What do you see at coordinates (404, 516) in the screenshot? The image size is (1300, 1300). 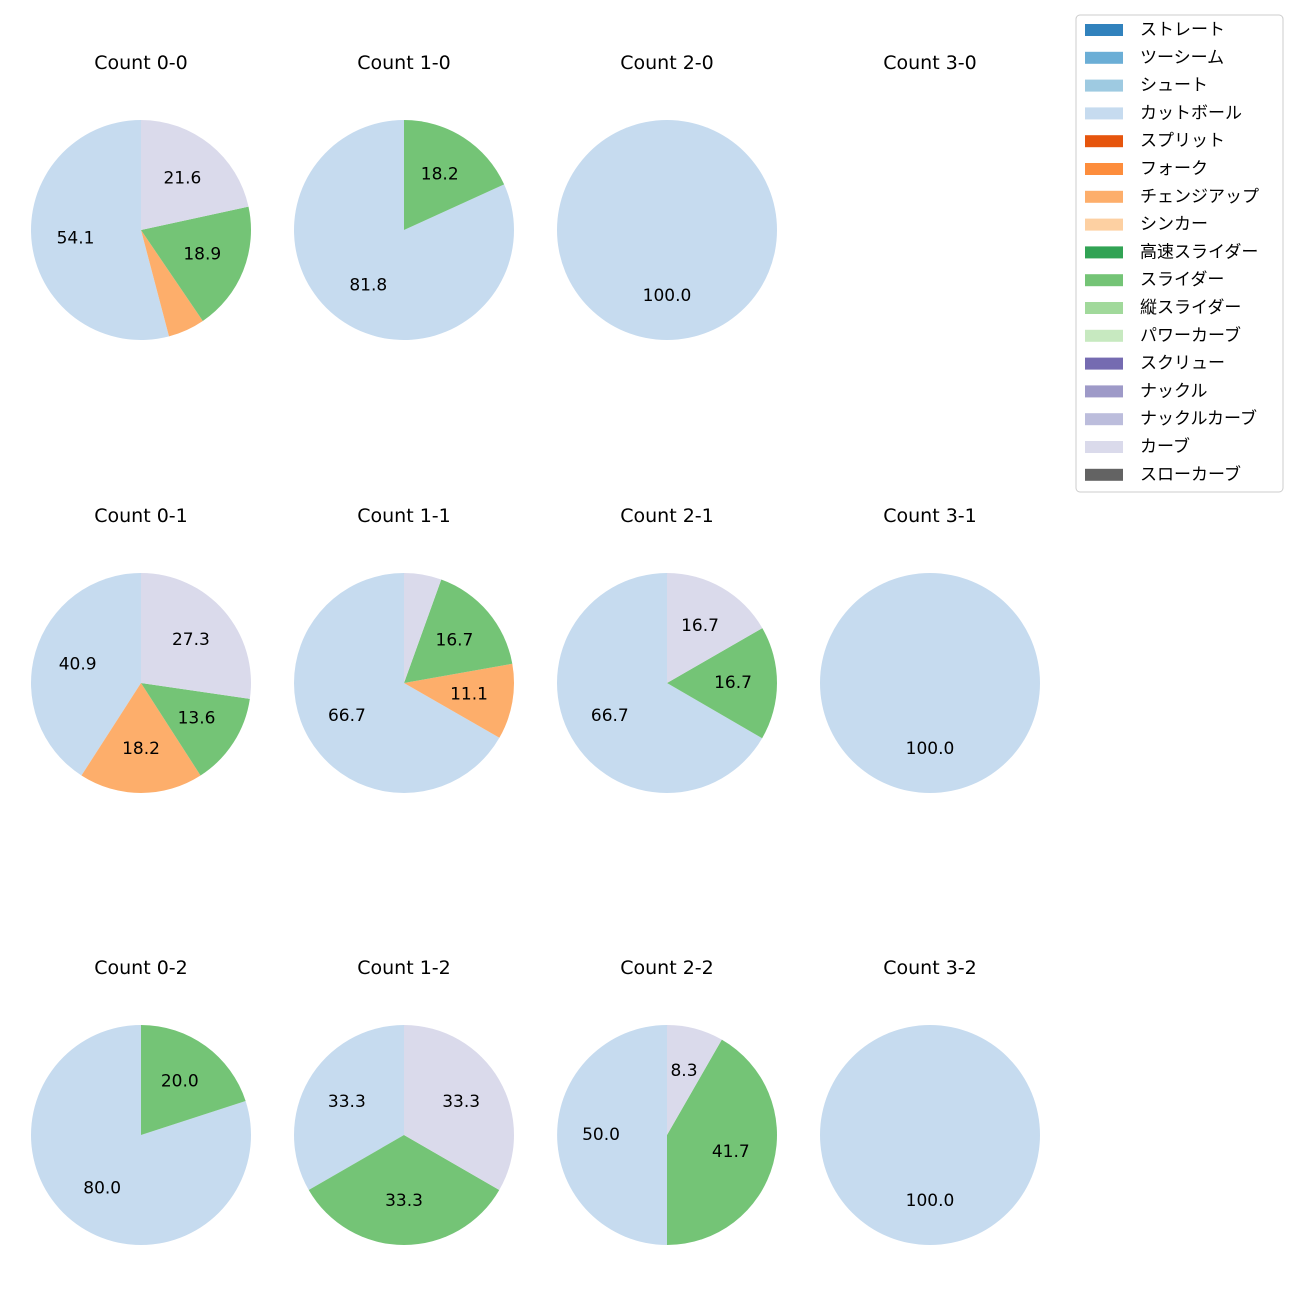 I see `pie-title: Count 1-1` at bounding box center [404, 516].